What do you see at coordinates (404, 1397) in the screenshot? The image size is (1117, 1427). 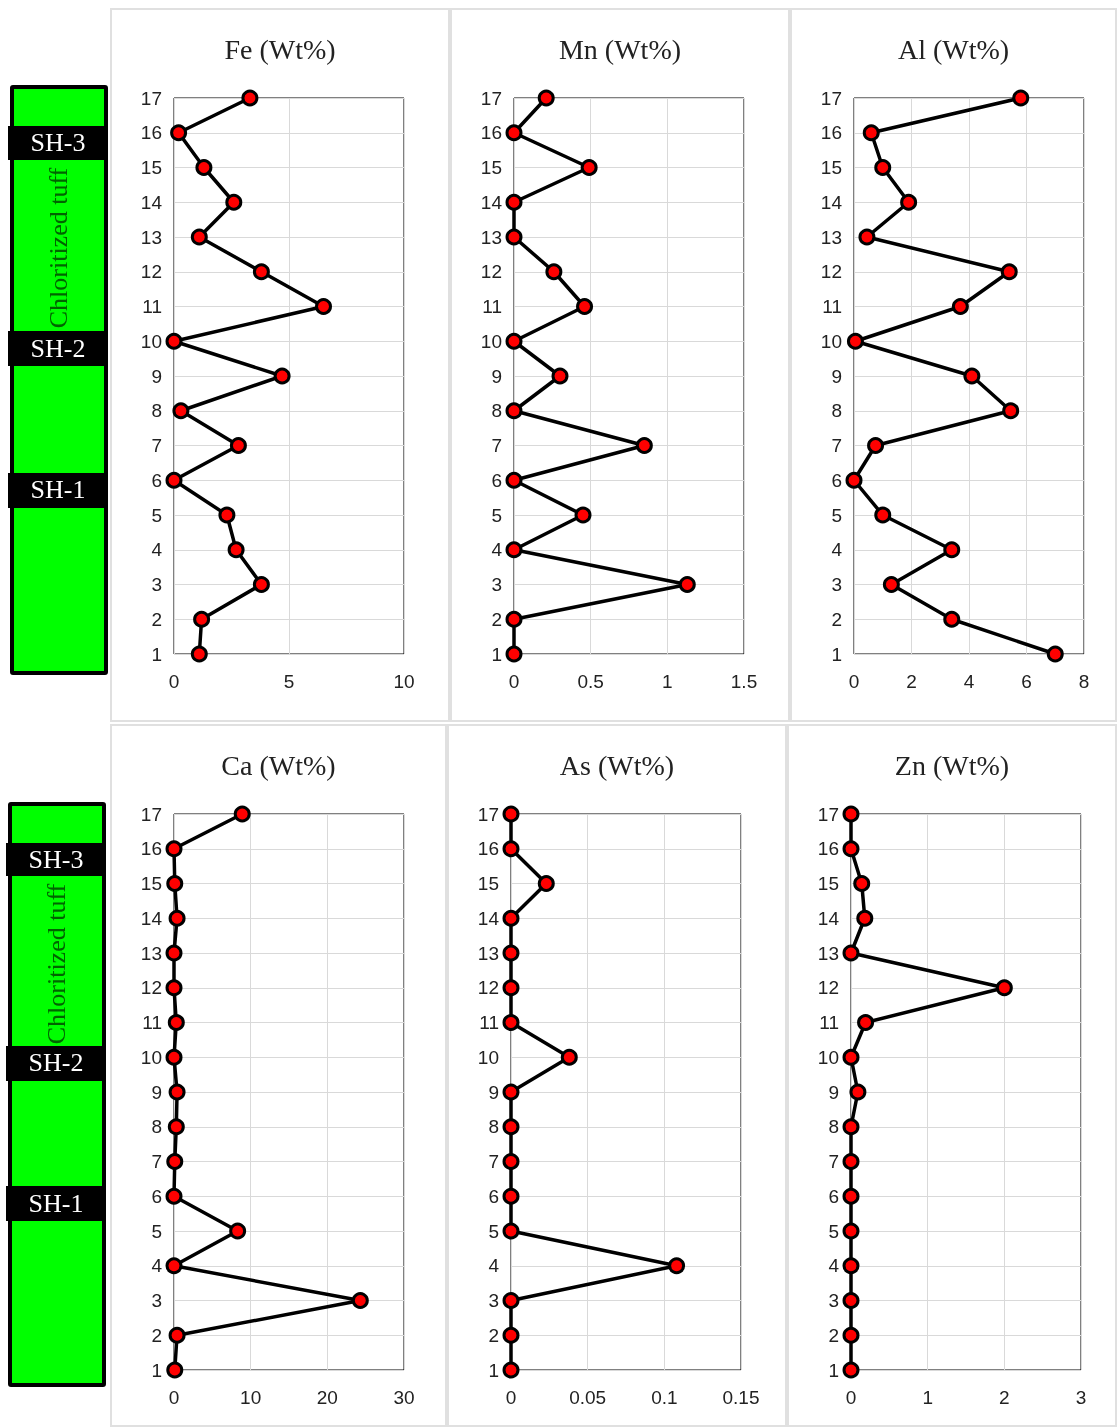 I see `x-tick-label: 30` at bounding box center [404, 1397].